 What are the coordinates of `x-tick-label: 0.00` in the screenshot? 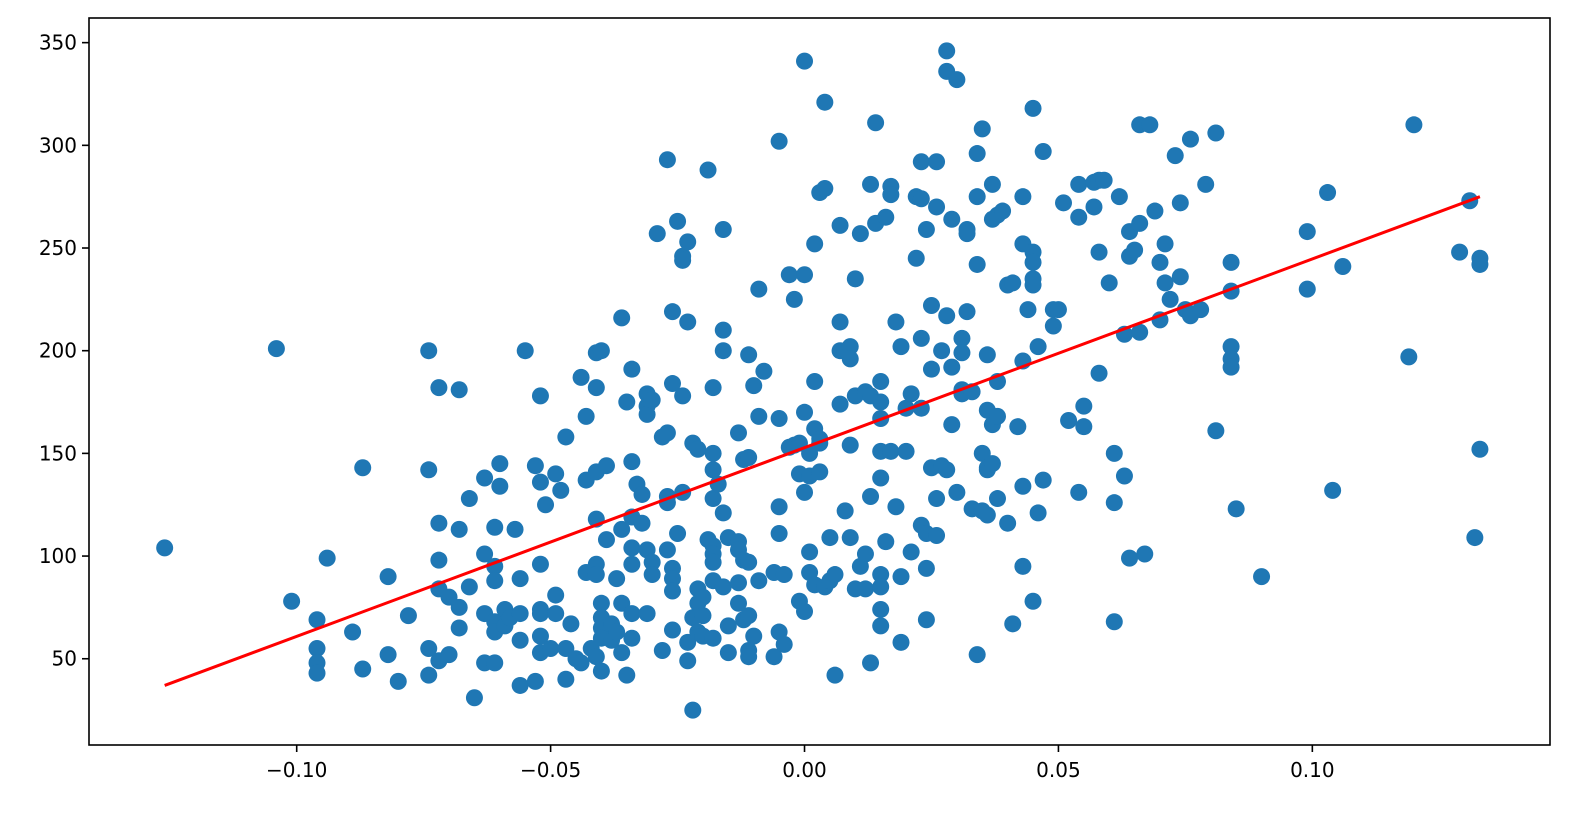 It's located at (804, 770).